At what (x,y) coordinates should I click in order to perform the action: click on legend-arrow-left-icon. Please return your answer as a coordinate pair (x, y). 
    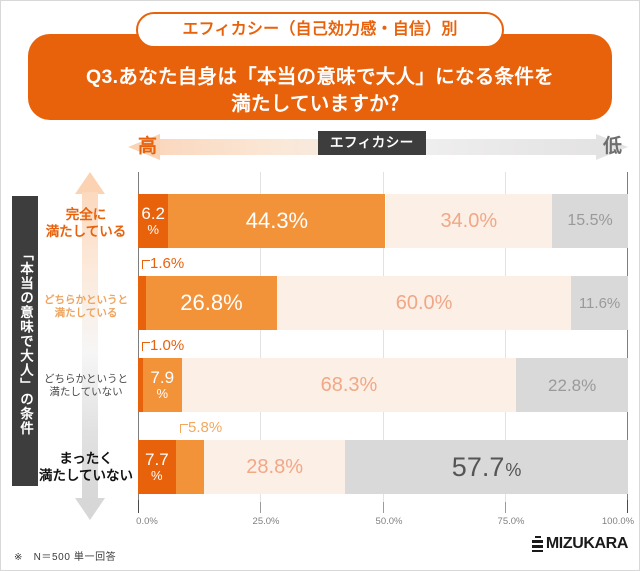
    Looking at the image, I should click on (144, 147).